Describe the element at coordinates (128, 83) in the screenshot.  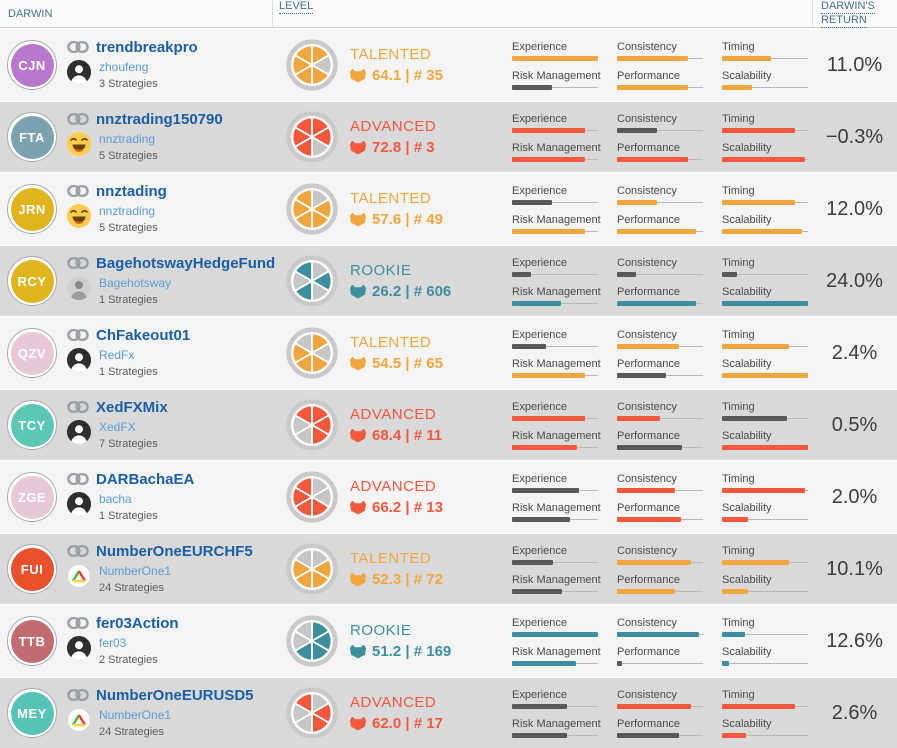
I see `strategies-count: 3 Strategies` at that location.